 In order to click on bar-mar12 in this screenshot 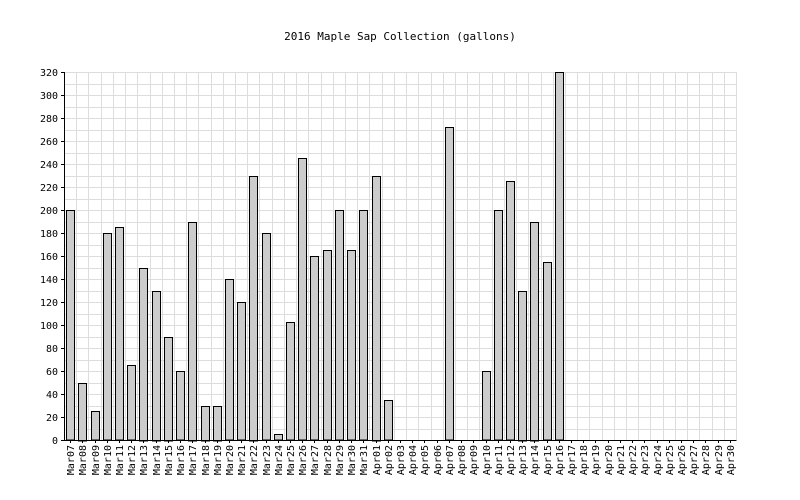, I will do `click(131, 403)`.